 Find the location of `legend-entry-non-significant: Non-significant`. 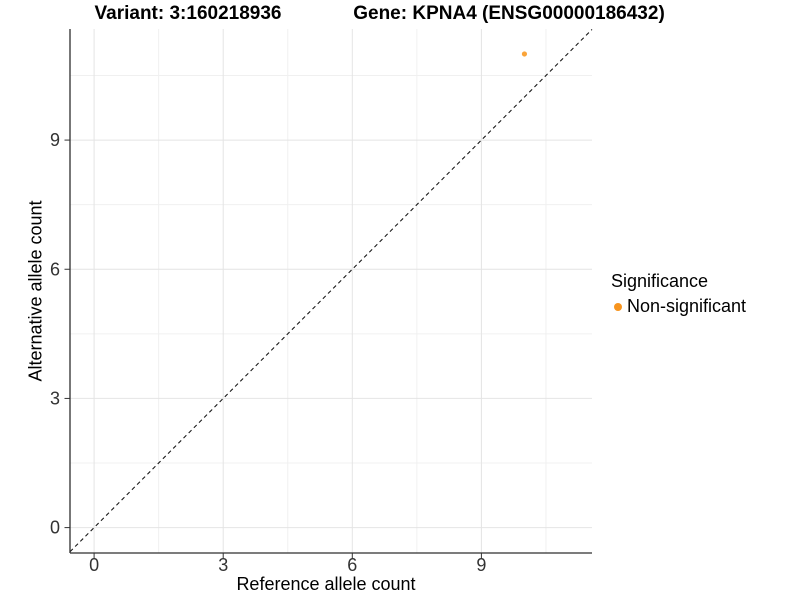

legend-entry-non-significant: Non-significant is located at coordinates (678, 306).